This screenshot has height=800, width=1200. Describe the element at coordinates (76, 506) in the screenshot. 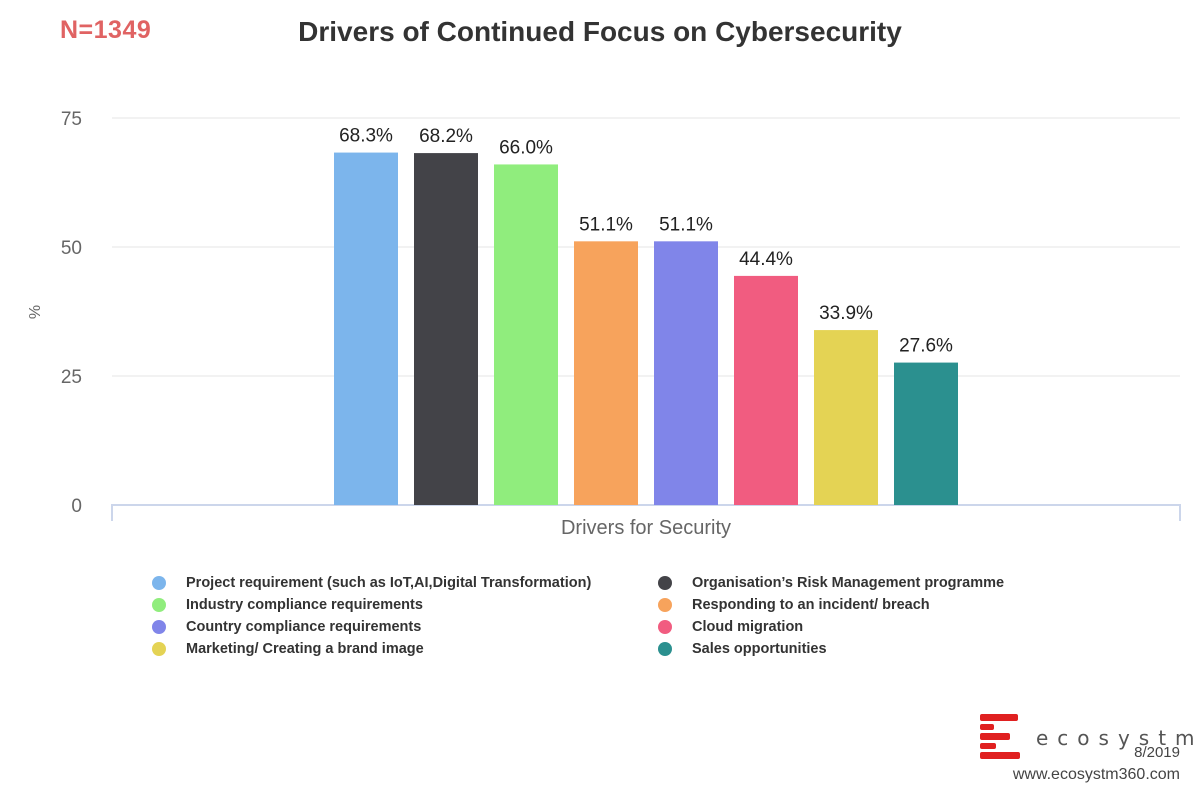

I see `y-tick-label: 0` at that location.